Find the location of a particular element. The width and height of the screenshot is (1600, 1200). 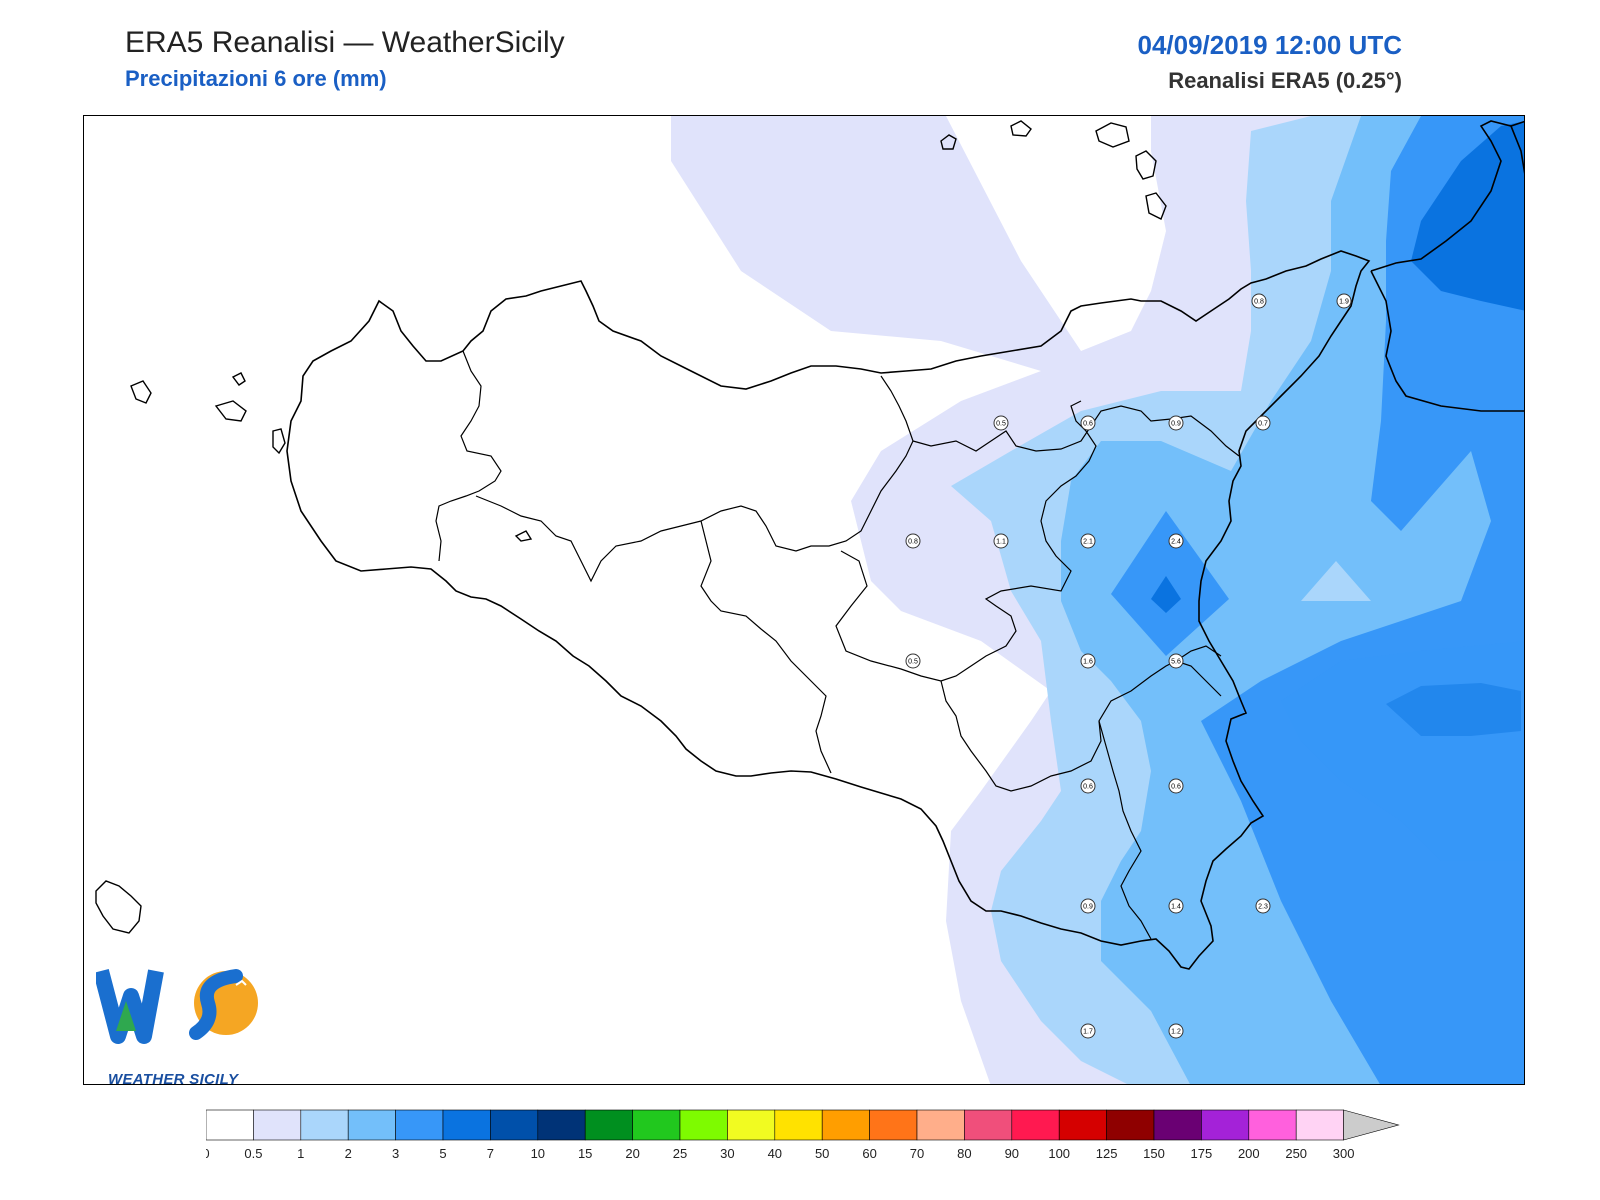

island-ustica-lago is located at coordinates (523, 536).